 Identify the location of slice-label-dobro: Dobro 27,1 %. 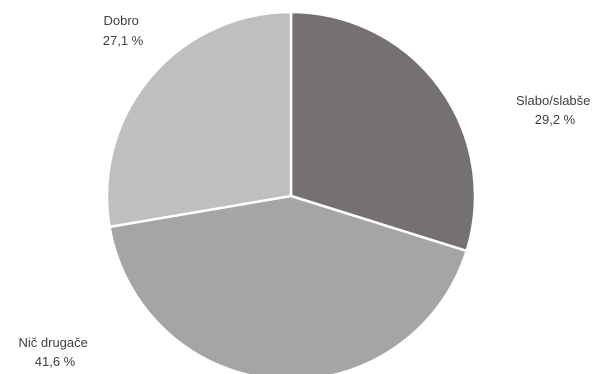
(123, 30).